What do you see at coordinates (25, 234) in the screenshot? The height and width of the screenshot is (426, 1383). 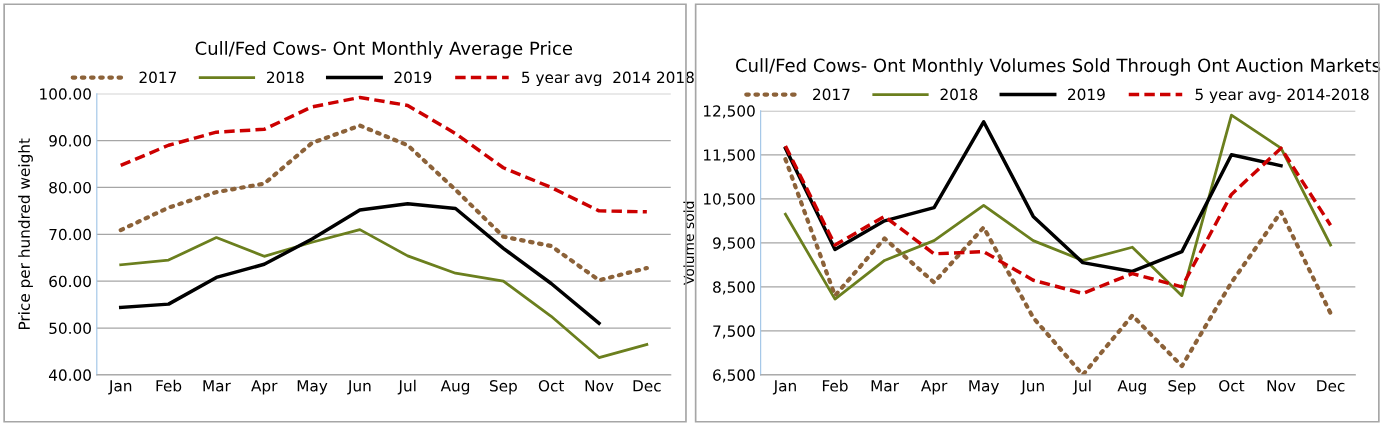 I see `y-axis-title: Price per hundred weight` at bounding box center [25, 234].